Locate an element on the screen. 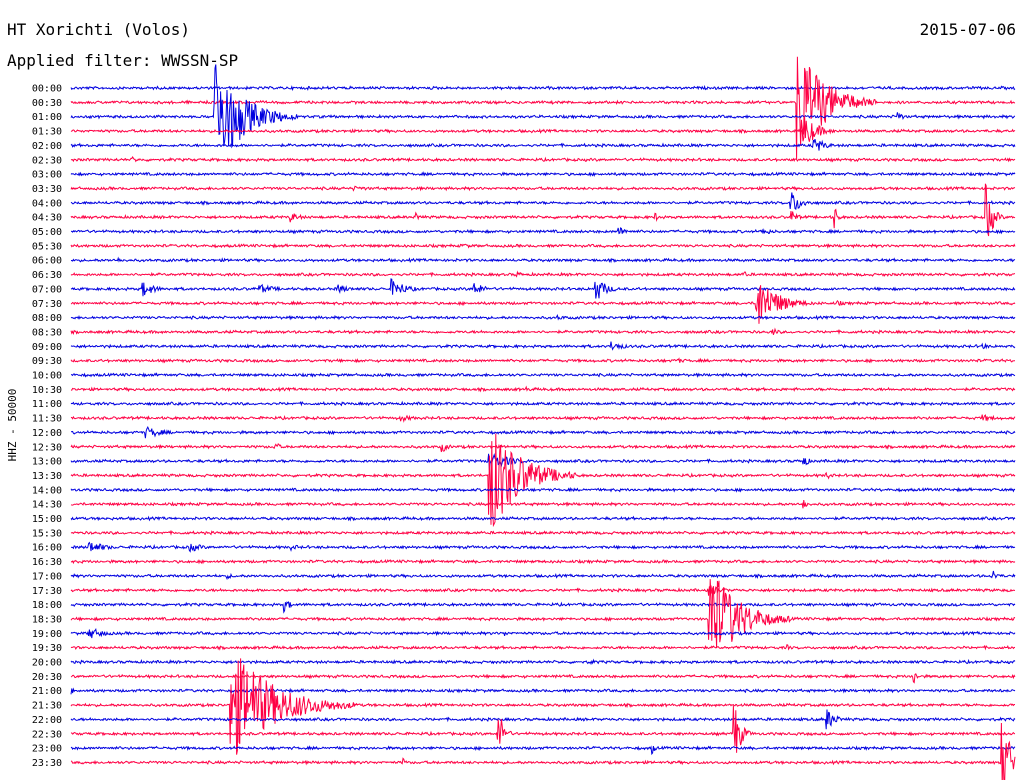  trace-time-label: 16:30 is located at coordinates (47, 562).